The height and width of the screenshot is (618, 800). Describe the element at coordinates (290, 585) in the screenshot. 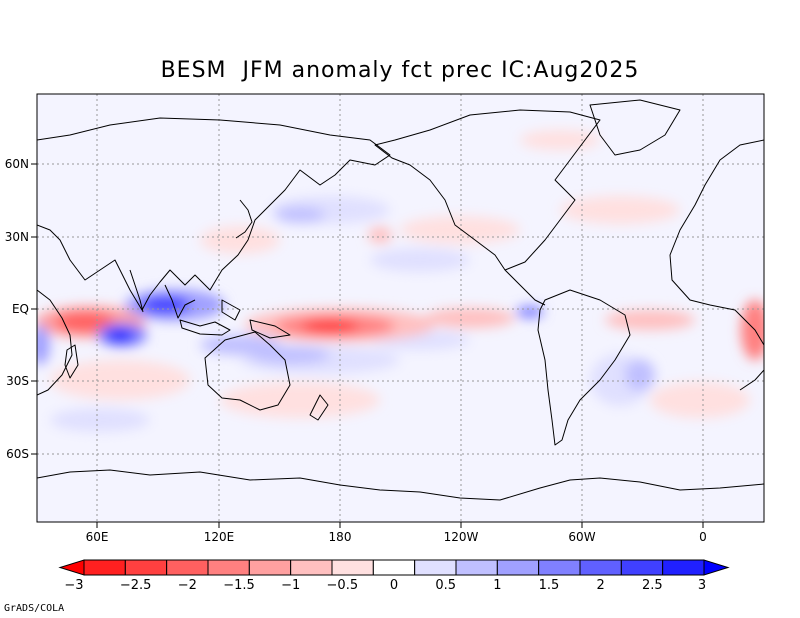

I see `colorbar-tick-label: −1` at that location.